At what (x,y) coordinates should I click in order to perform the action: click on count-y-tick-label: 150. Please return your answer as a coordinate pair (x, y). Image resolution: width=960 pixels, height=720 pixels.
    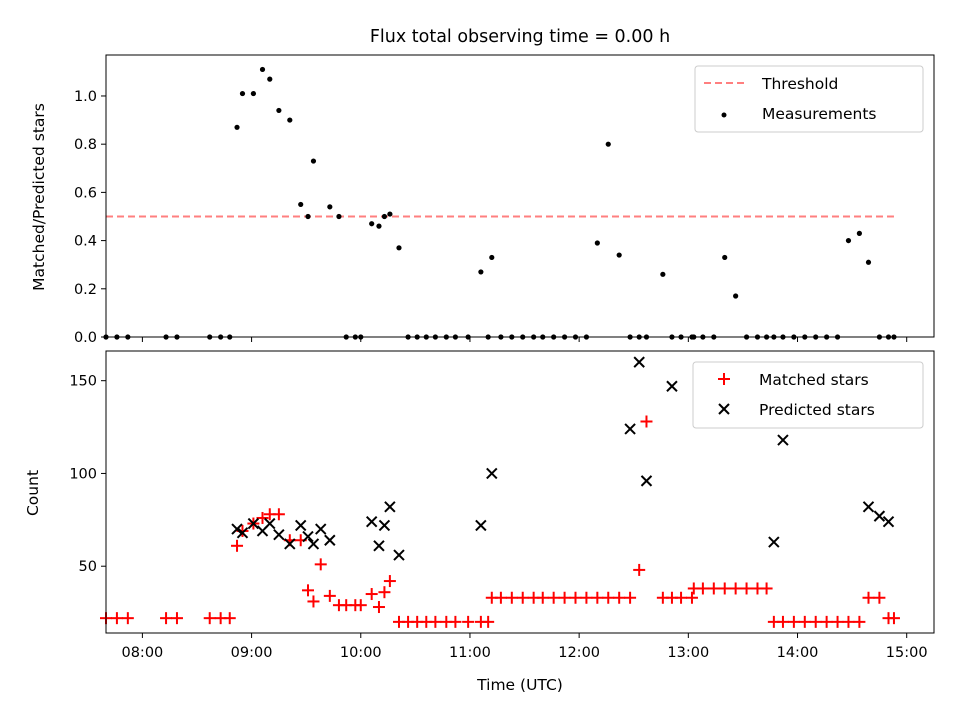
    Looking at the image, I should click on (83, 382).